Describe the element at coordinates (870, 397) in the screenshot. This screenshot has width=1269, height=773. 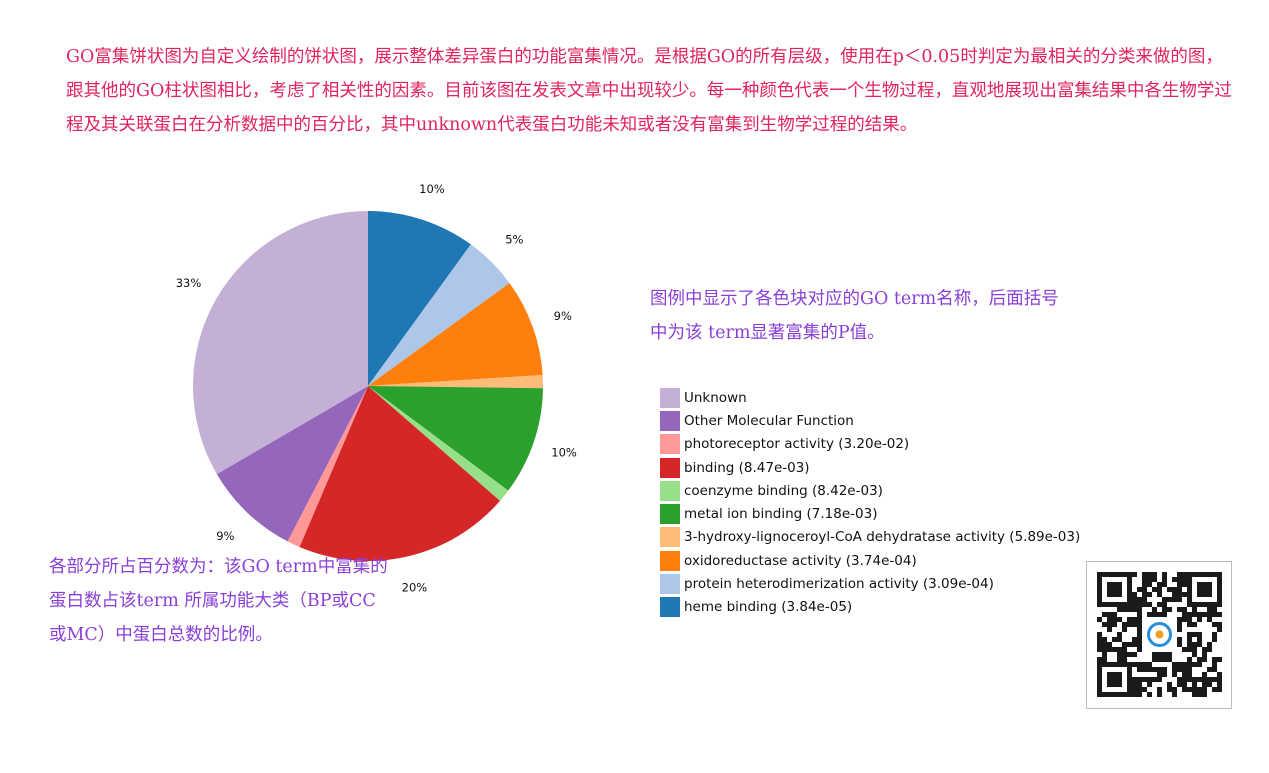
I see `legend-item: Unknown` at that location.